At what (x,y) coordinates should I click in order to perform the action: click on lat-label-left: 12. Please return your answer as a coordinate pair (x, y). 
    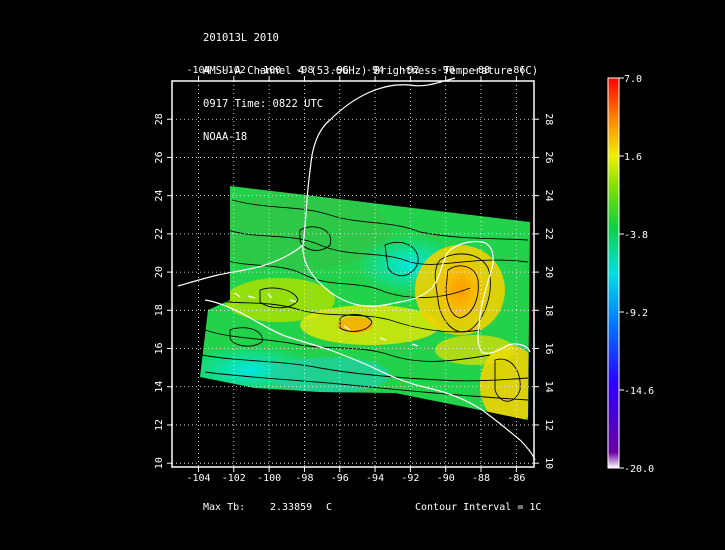
    Looking at the image, I should click on (159, 425).